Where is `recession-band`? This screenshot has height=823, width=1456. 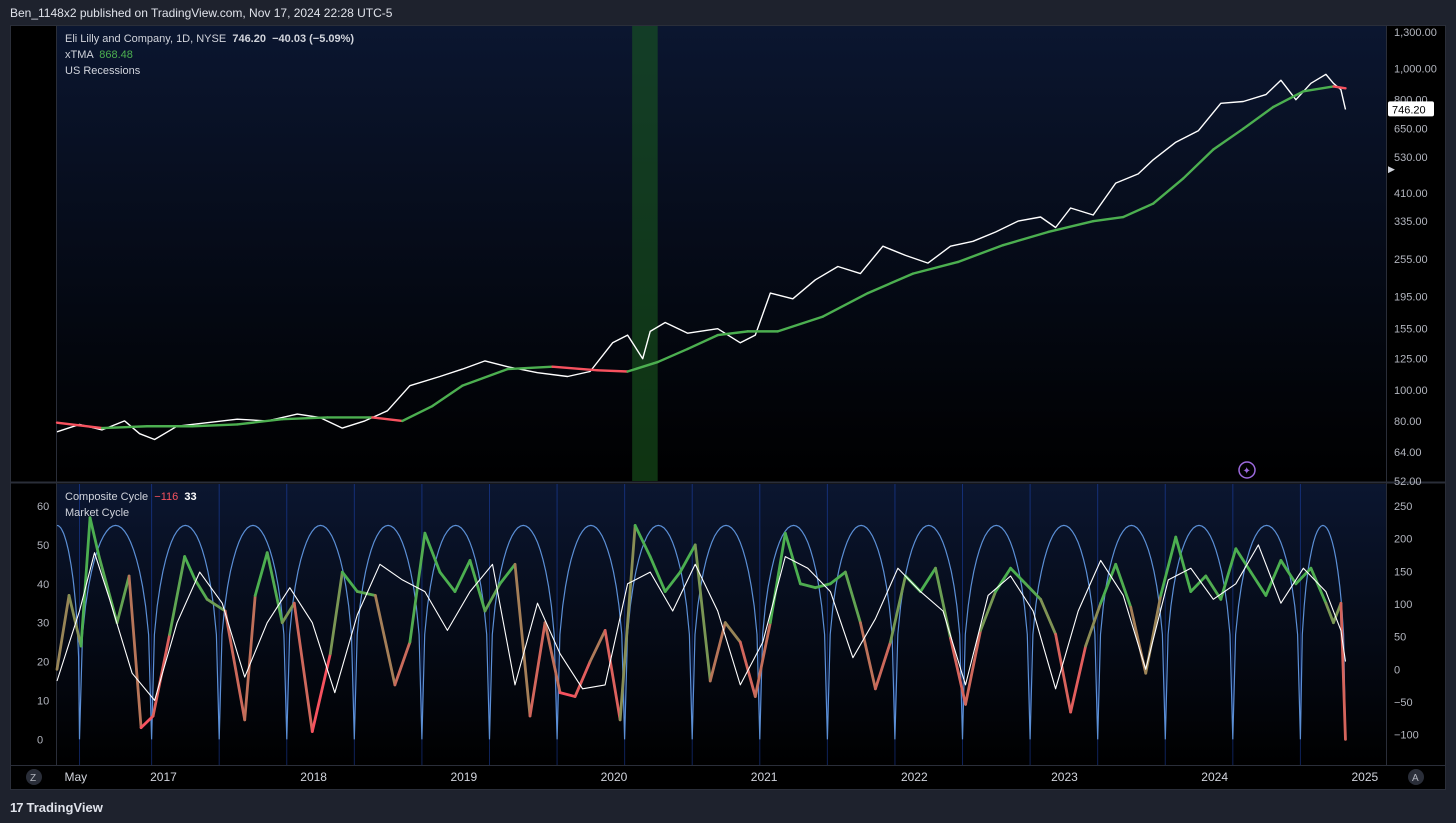
recession-band is located at coordinates (645, 253).